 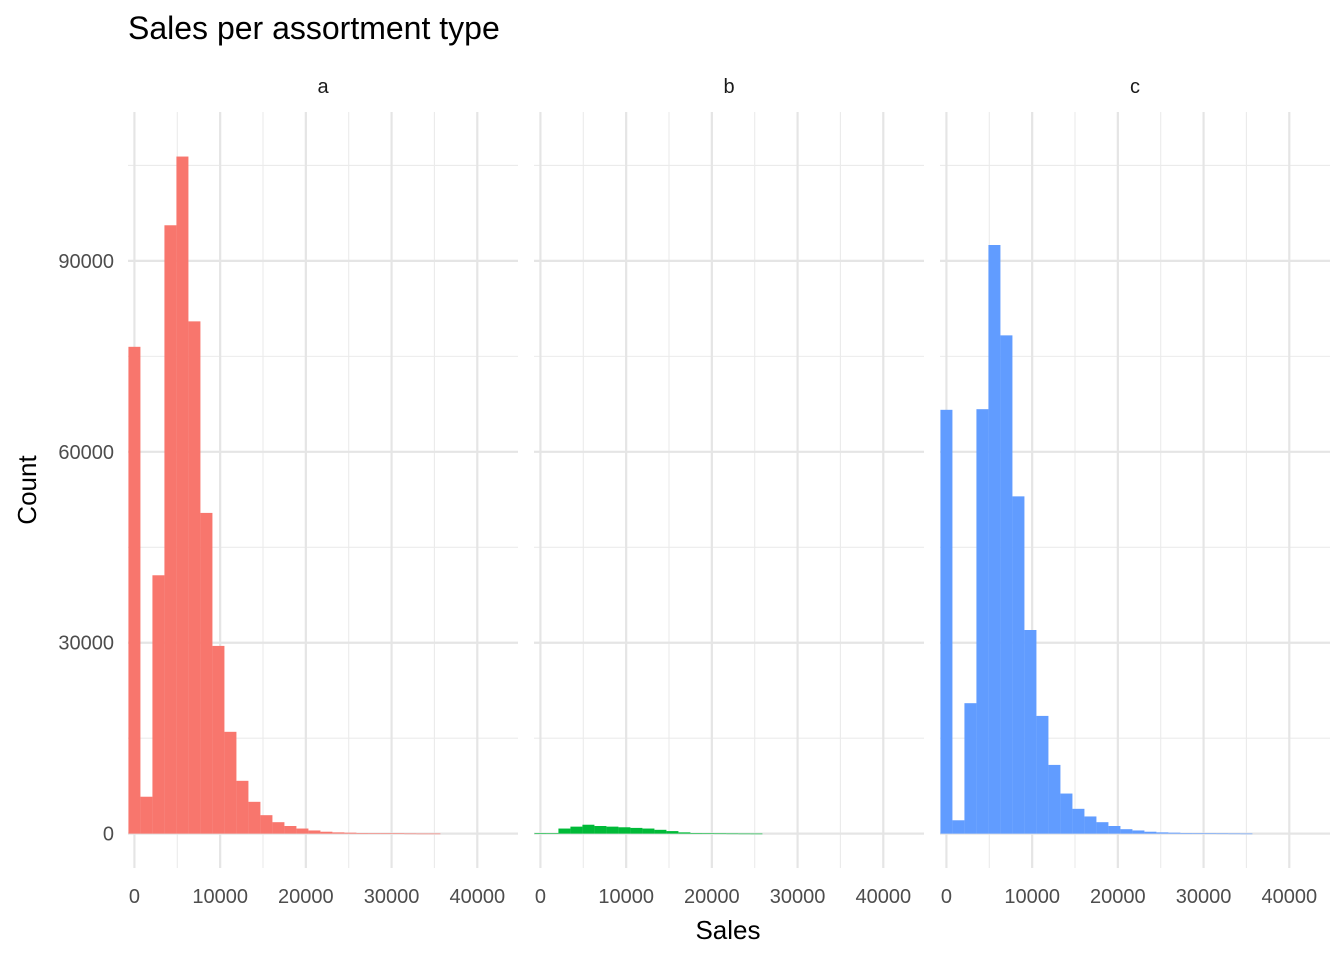 I want to click on y-tick-label: 60000, so click(x=86, y=453).